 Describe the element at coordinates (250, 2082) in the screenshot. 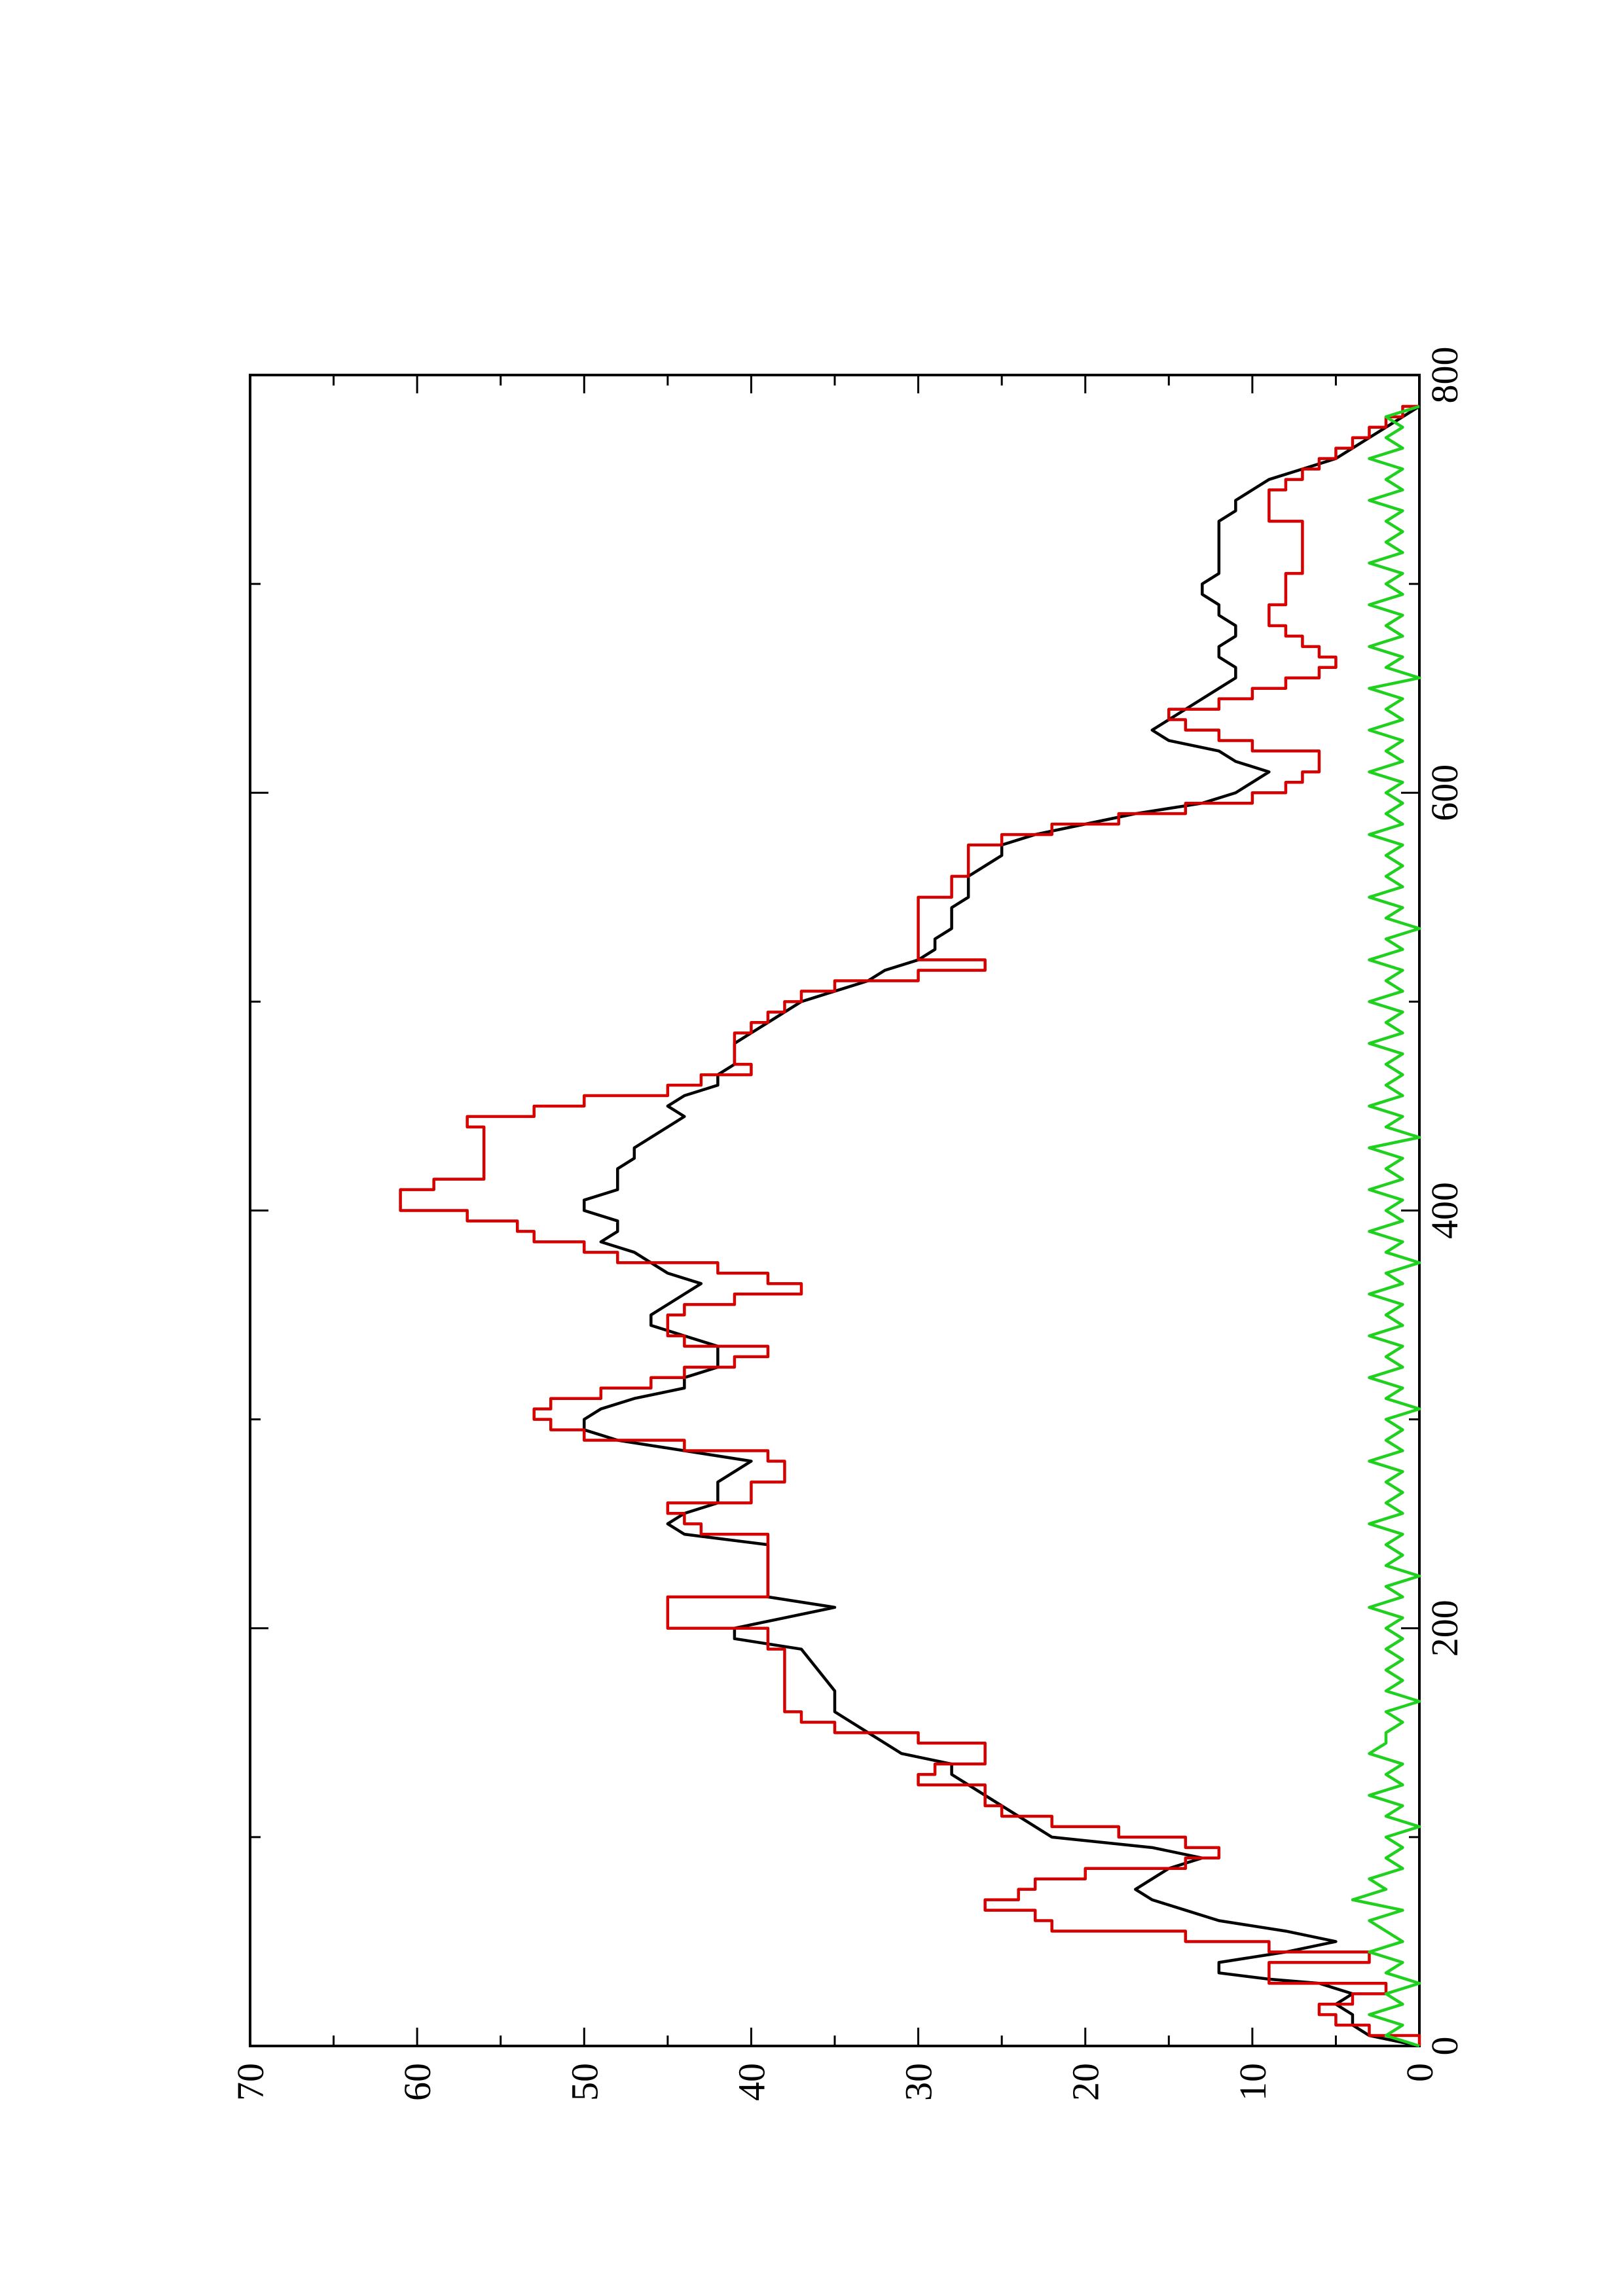

I see `y-tick-label: 70` at that location.